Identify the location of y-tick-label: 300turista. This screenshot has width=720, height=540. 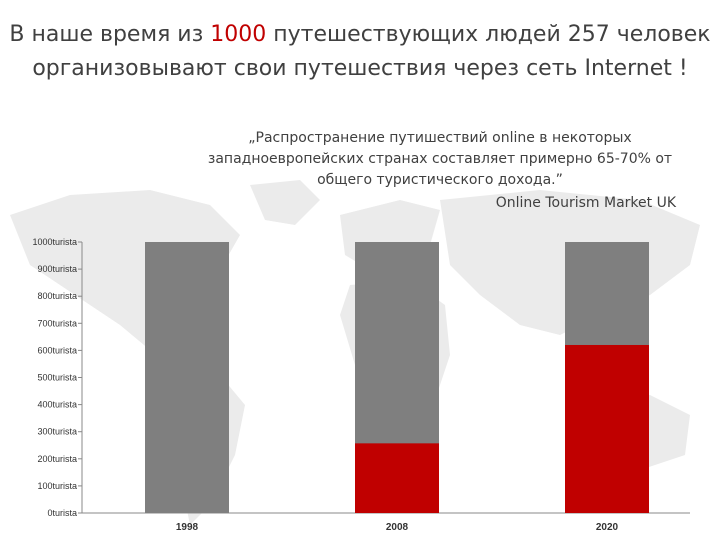
(57, 432).